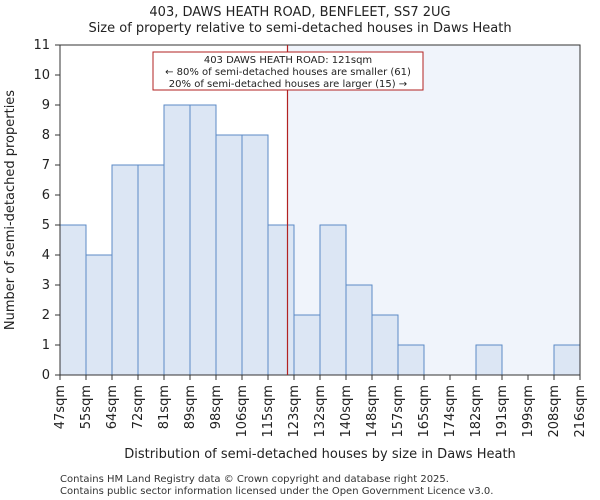  What do you see at coordinates (46, 285) in the screenshot?
I see `y-tick-label: 3` at bounding box center [46, 285].